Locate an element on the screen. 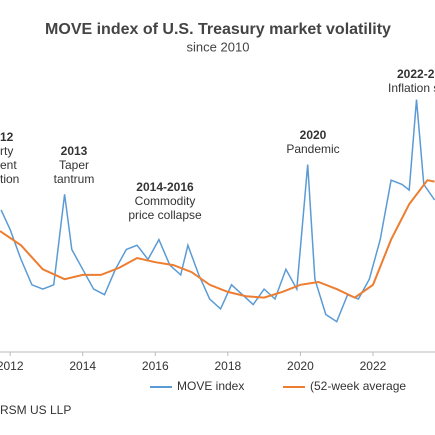 This screenshot has height=435, width=435. annotation-text: price collapse is located at coordinates (165, 215).